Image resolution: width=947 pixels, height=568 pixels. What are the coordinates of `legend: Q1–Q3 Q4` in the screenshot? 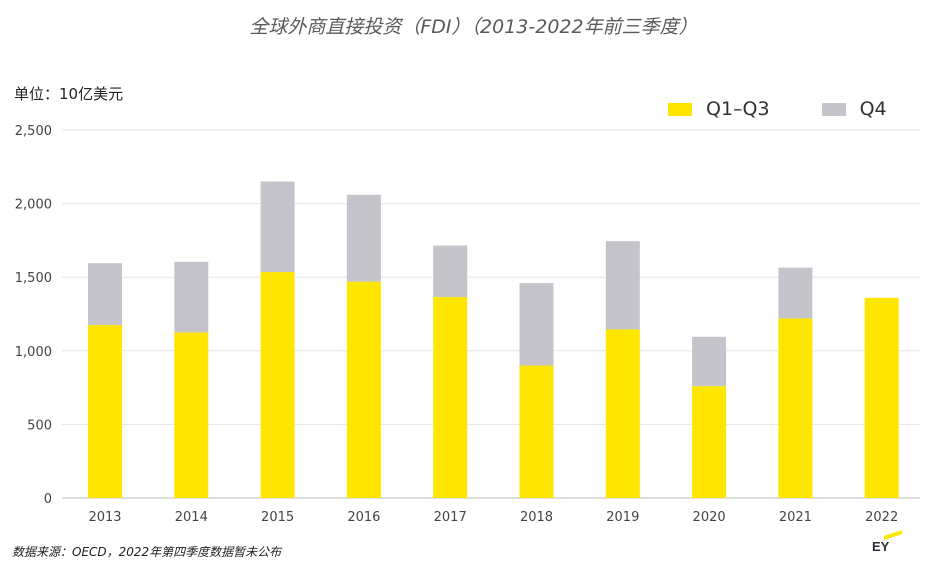 It's located at (777, 109).